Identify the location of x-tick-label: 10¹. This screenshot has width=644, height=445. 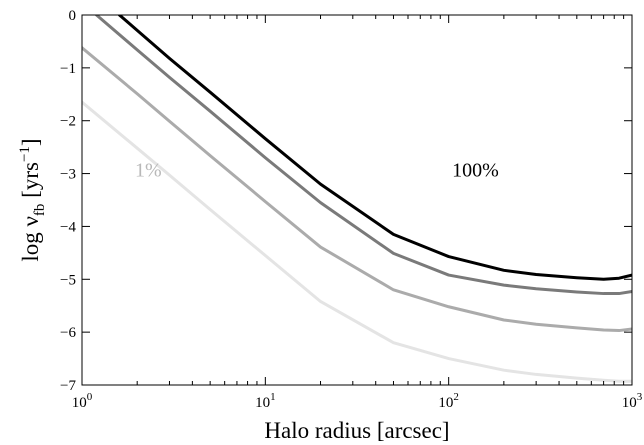
(265, 401).